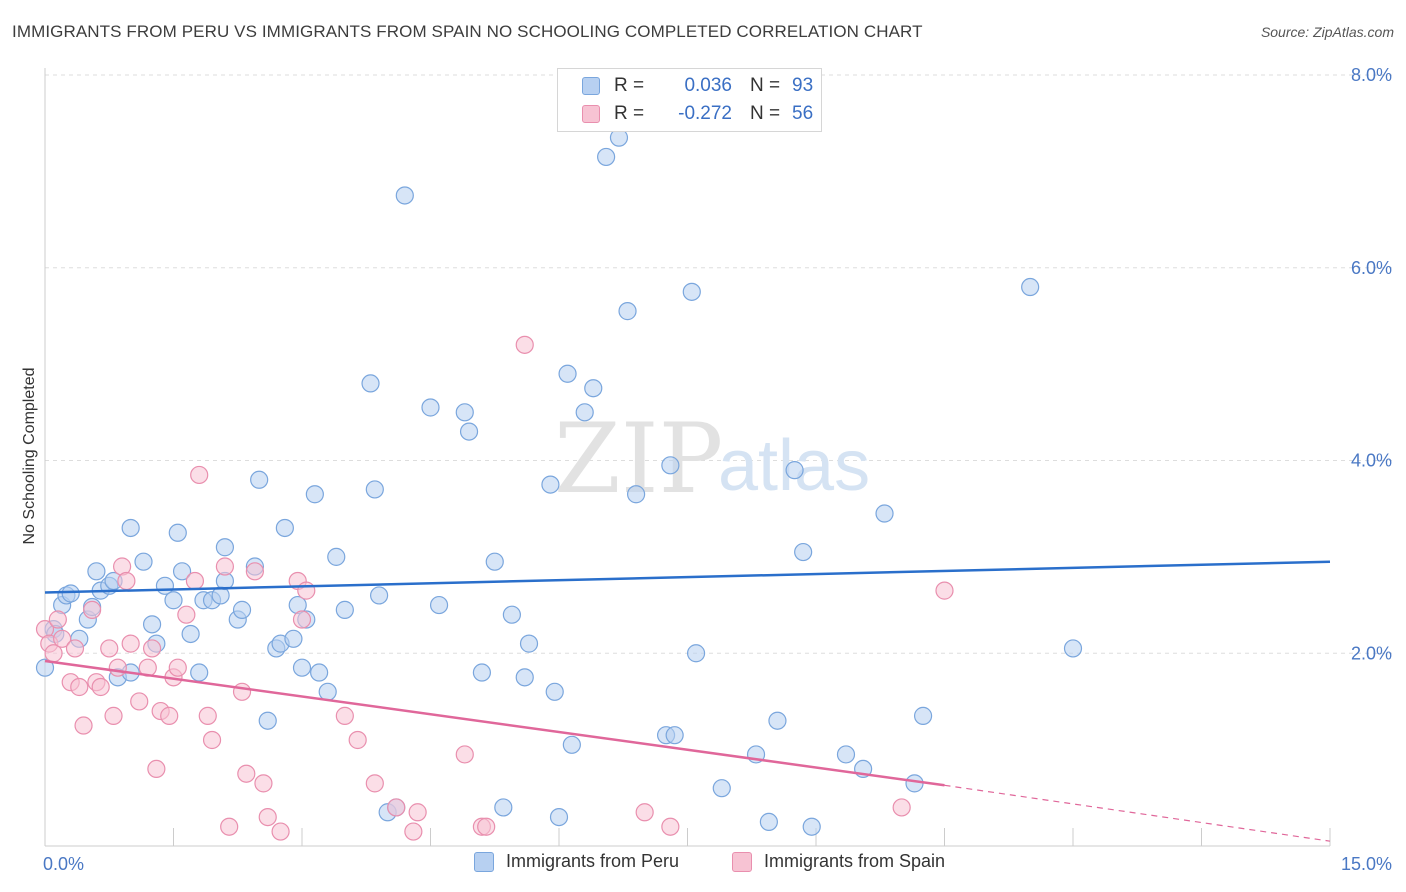  I want to click on bottom-legend-peru: Immigrants from Peru, so click(576, 861).